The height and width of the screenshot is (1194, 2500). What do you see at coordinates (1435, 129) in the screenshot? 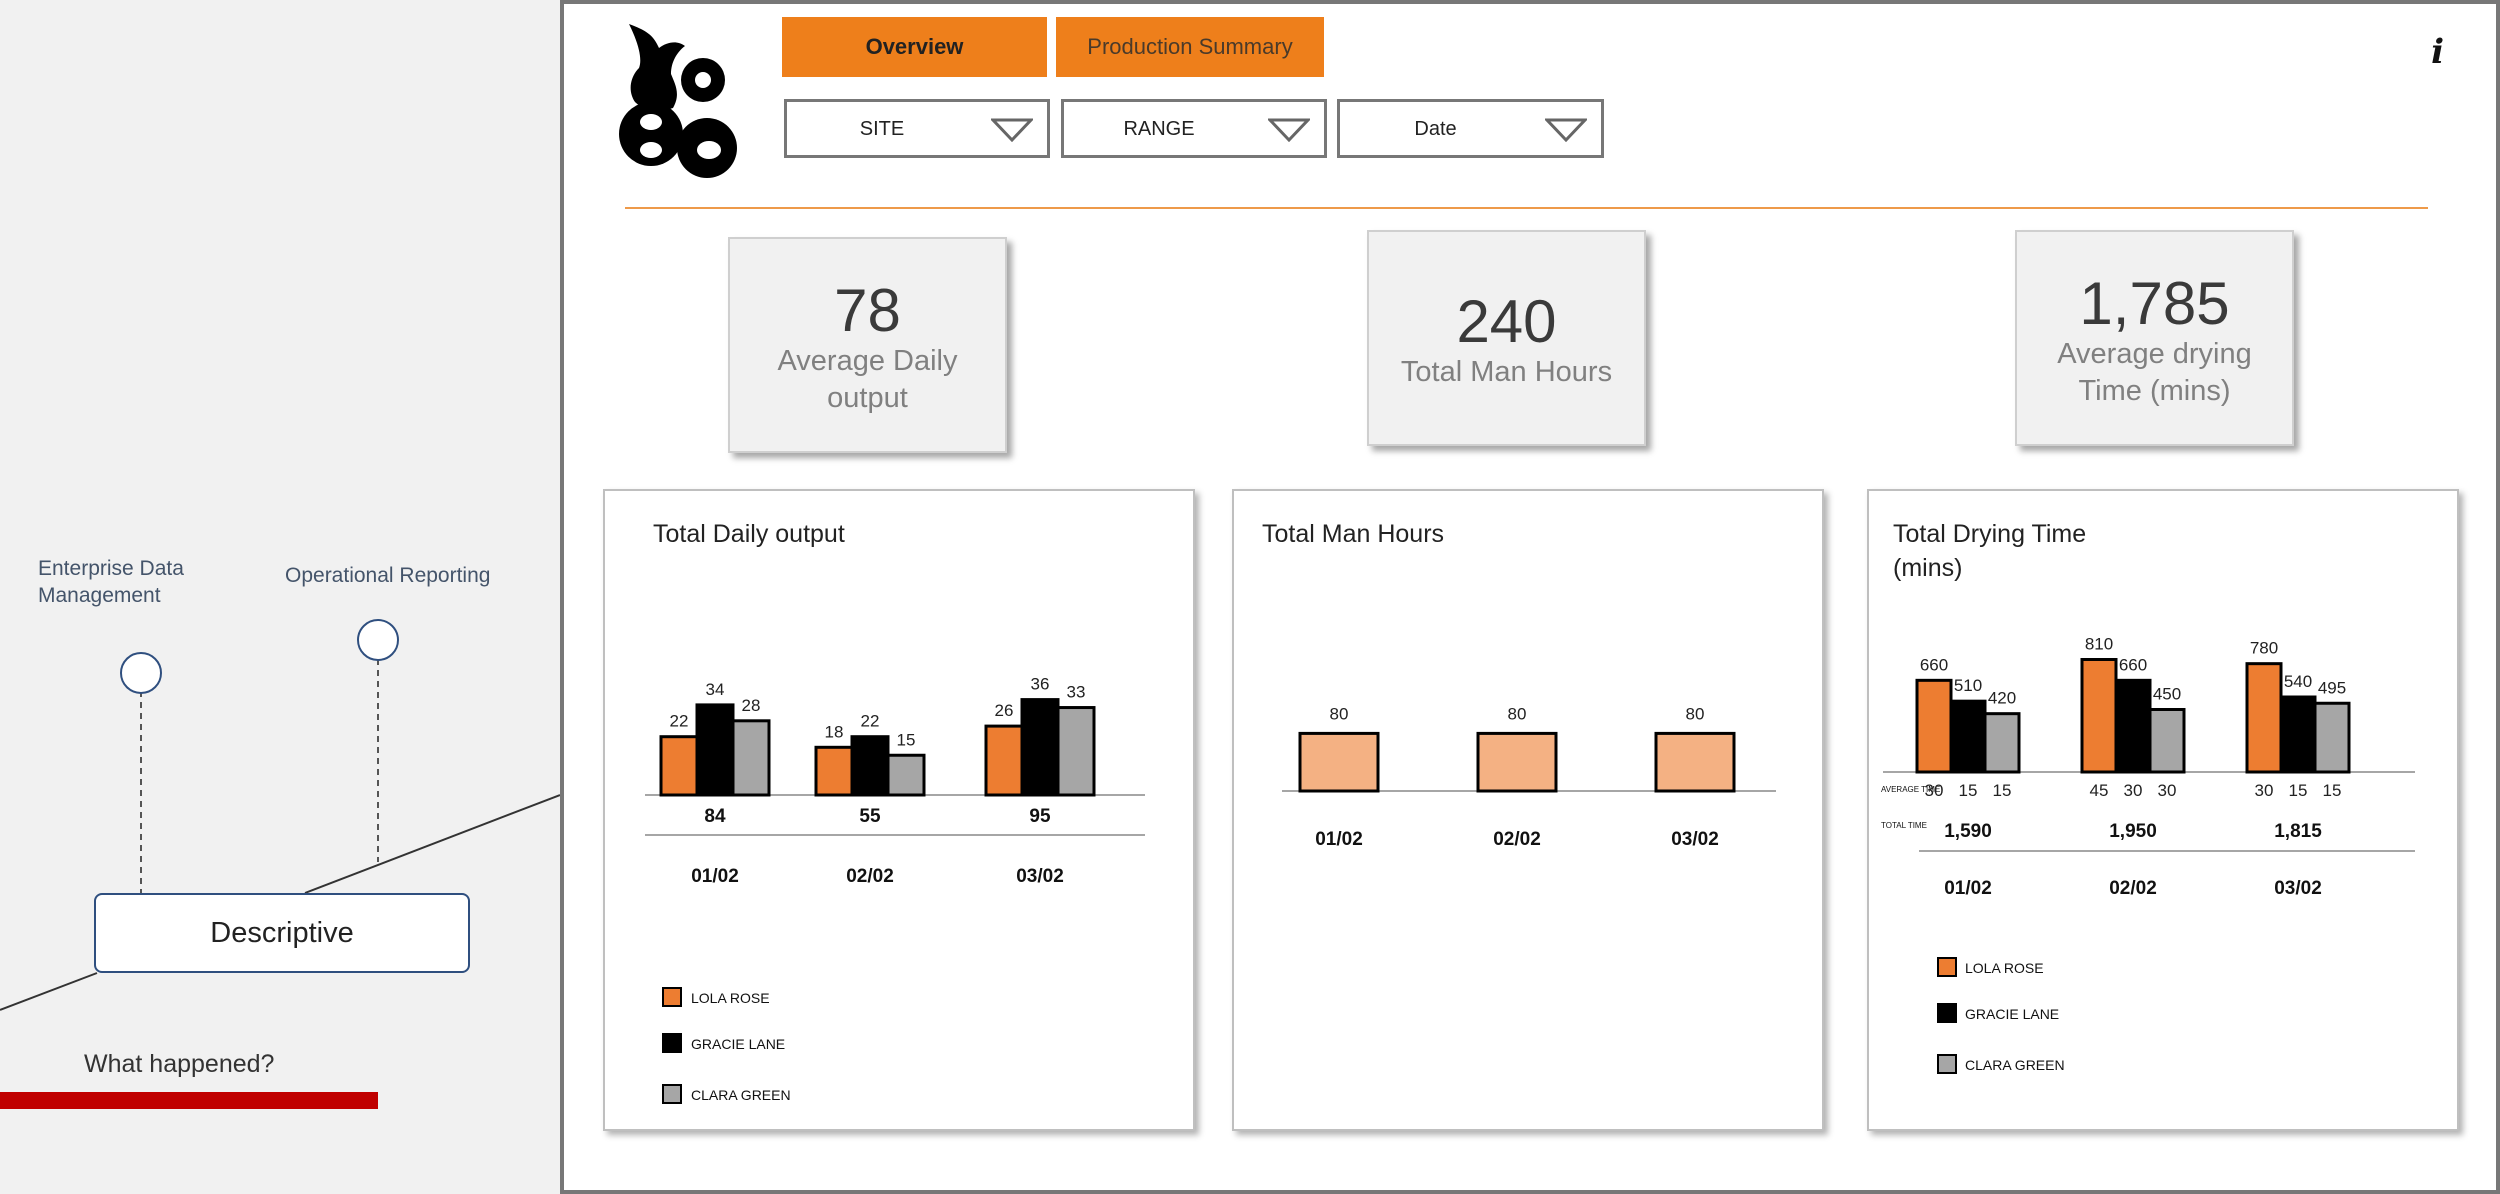
I see `date-dropdown-label: Date` at bounding box center [1435, 129].